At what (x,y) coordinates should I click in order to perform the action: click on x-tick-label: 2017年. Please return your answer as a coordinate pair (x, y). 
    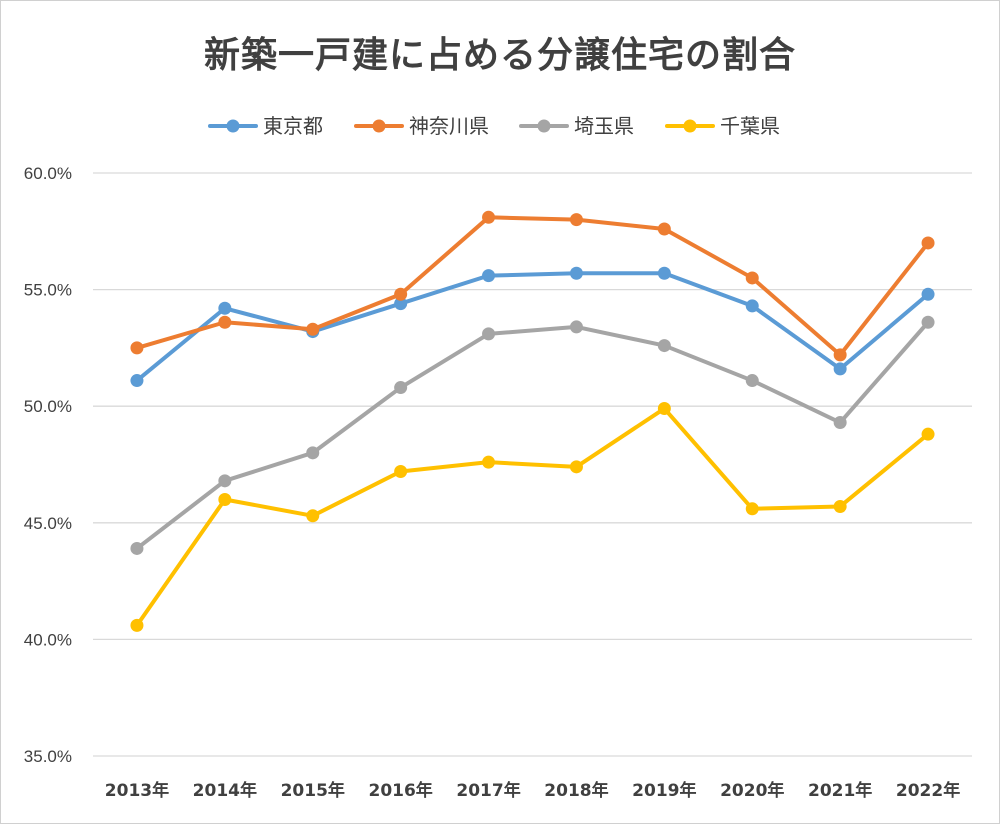
    Looking at the image, I should click on (488, 790).